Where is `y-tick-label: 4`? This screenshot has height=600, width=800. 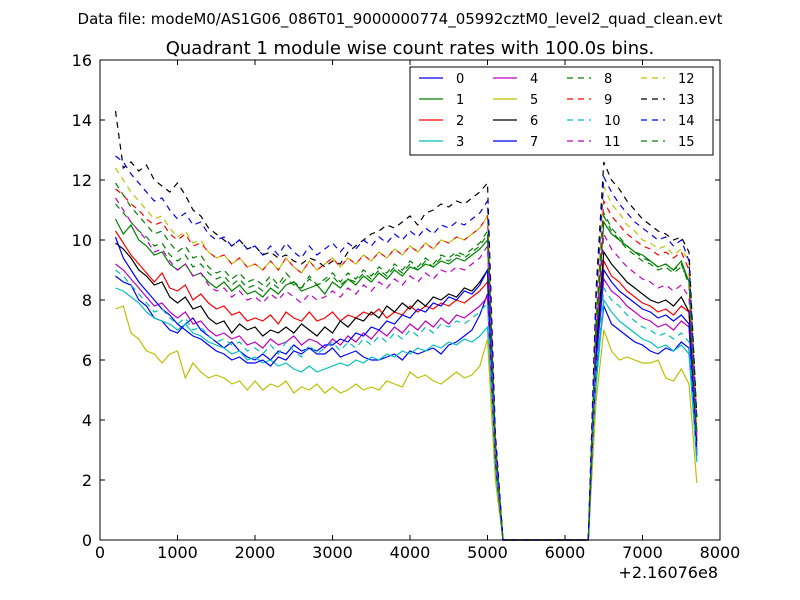
y-tick-label: 4 is located at coordinates (87, 420).